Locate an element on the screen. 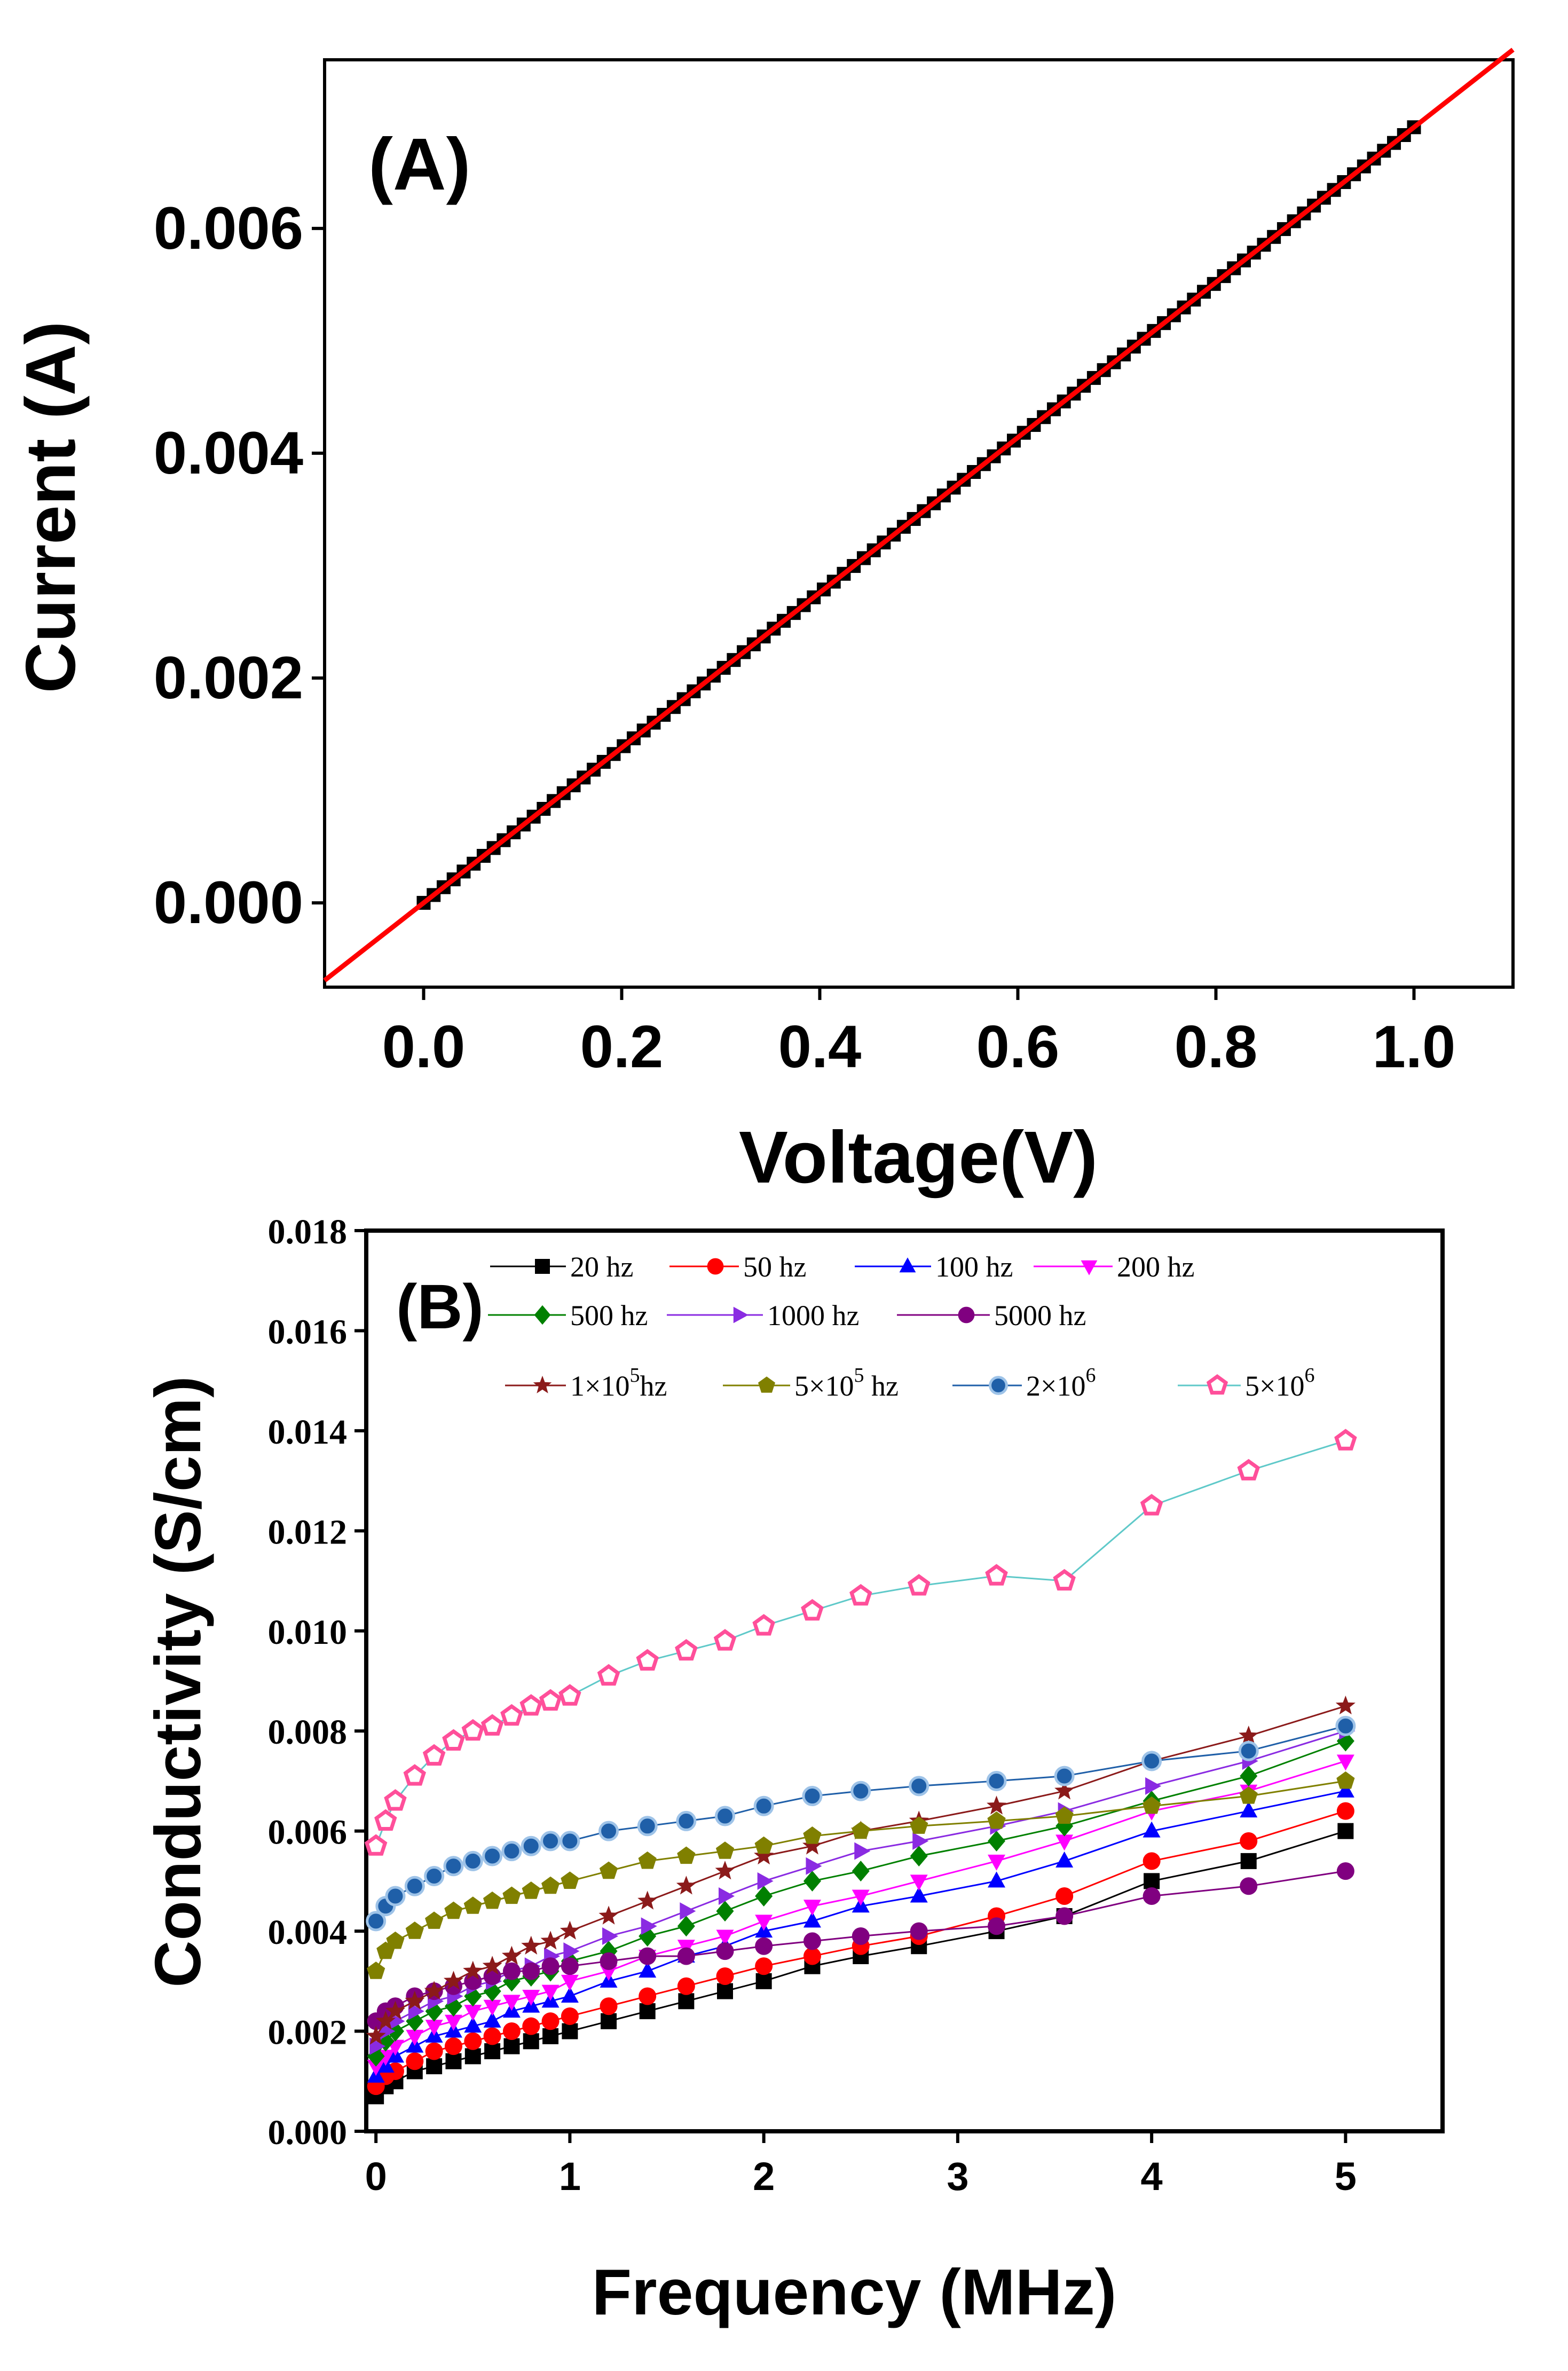 The width and height of the screenshot is (1568, 2371). panel-b-y-tick-label: 0.000 is located at coordinates (308, 2132).